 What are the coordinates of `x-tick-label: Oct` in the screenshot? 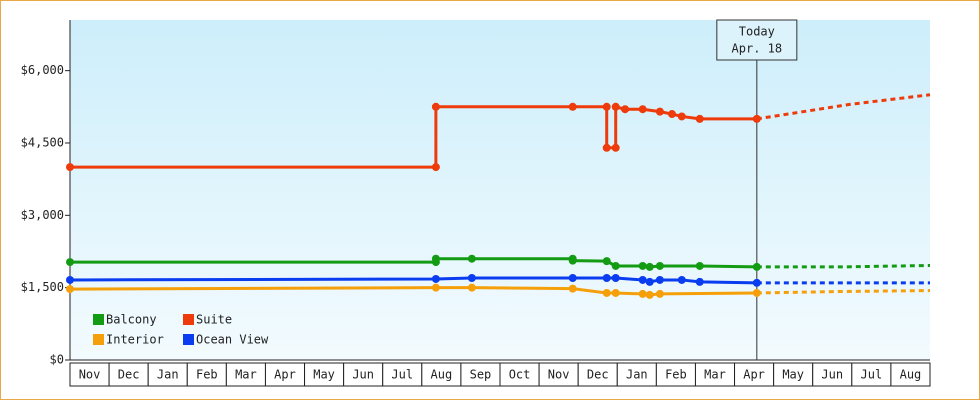 It's located at (520, 375).